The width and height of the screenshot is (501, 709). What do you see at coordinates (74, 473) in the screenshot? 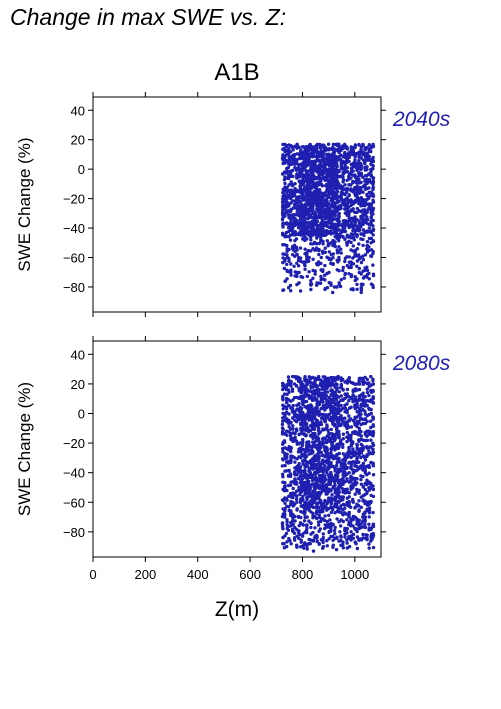
I see `y-tick-label: −40` at bounding box center [74, 473].